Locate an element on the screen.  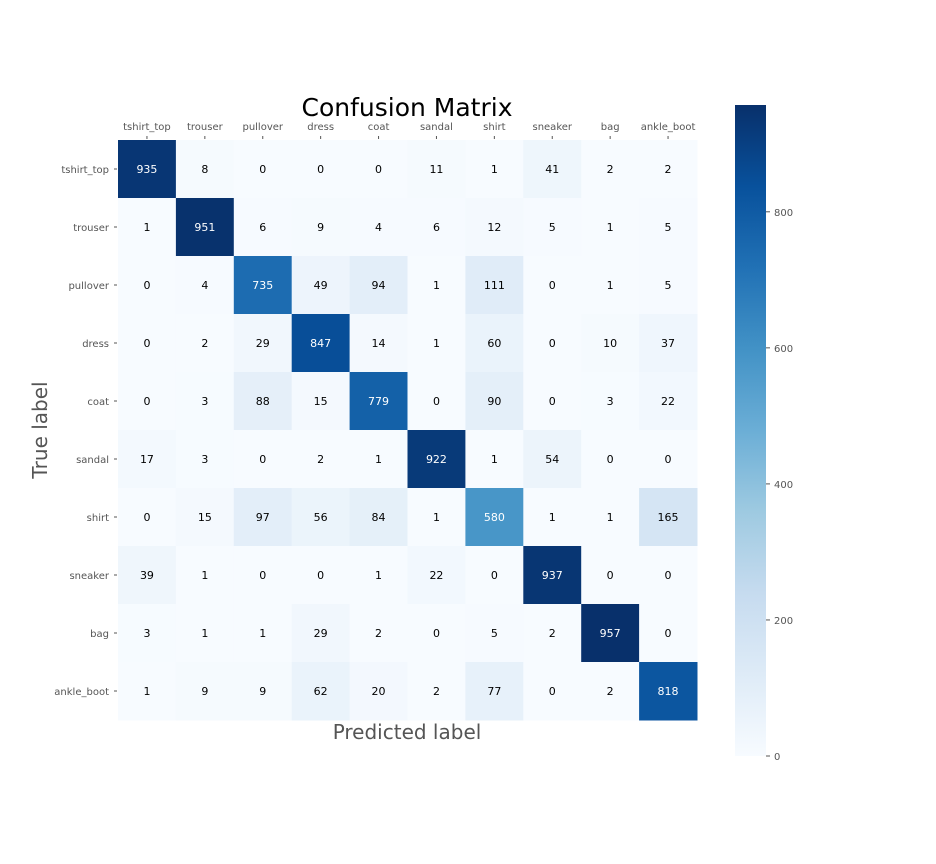
heatmap-cell-bag-dress is located at coordinates (321, 633).